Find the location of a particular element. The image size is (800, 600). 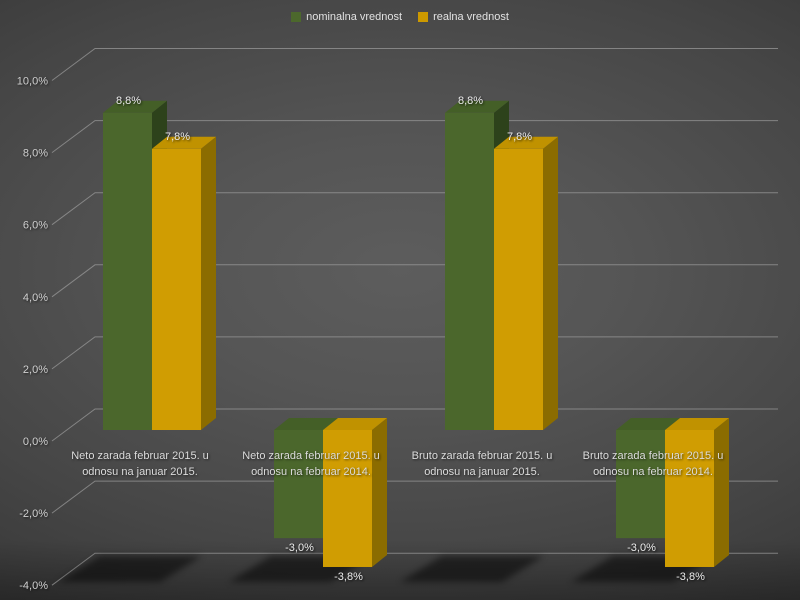

y-axis-tick-label: 4,0% is located at coordinates (35, 298).